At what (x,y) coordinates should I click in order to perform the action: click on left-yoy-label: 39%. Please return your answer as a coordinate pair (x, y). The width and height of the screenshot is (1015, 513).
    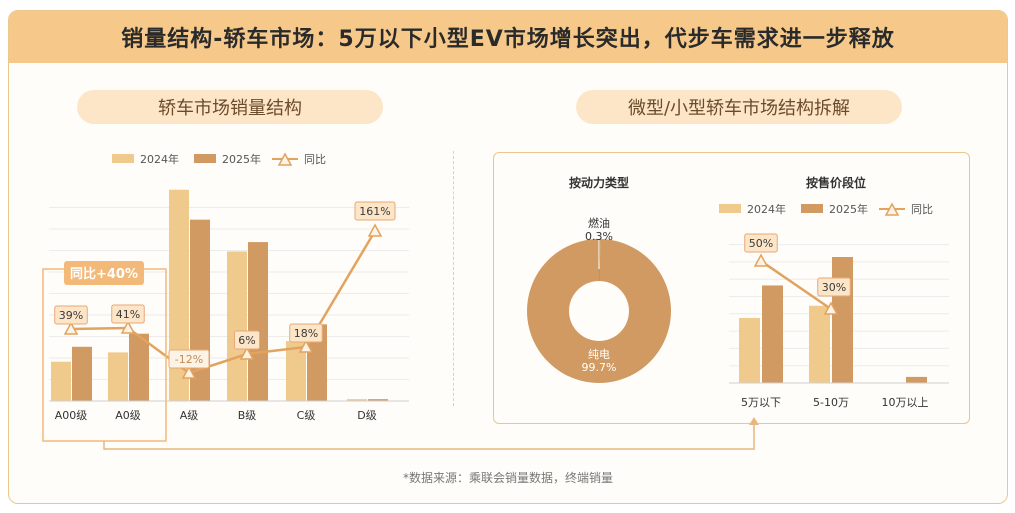
    Looking at the image, I should click on (71, 315).